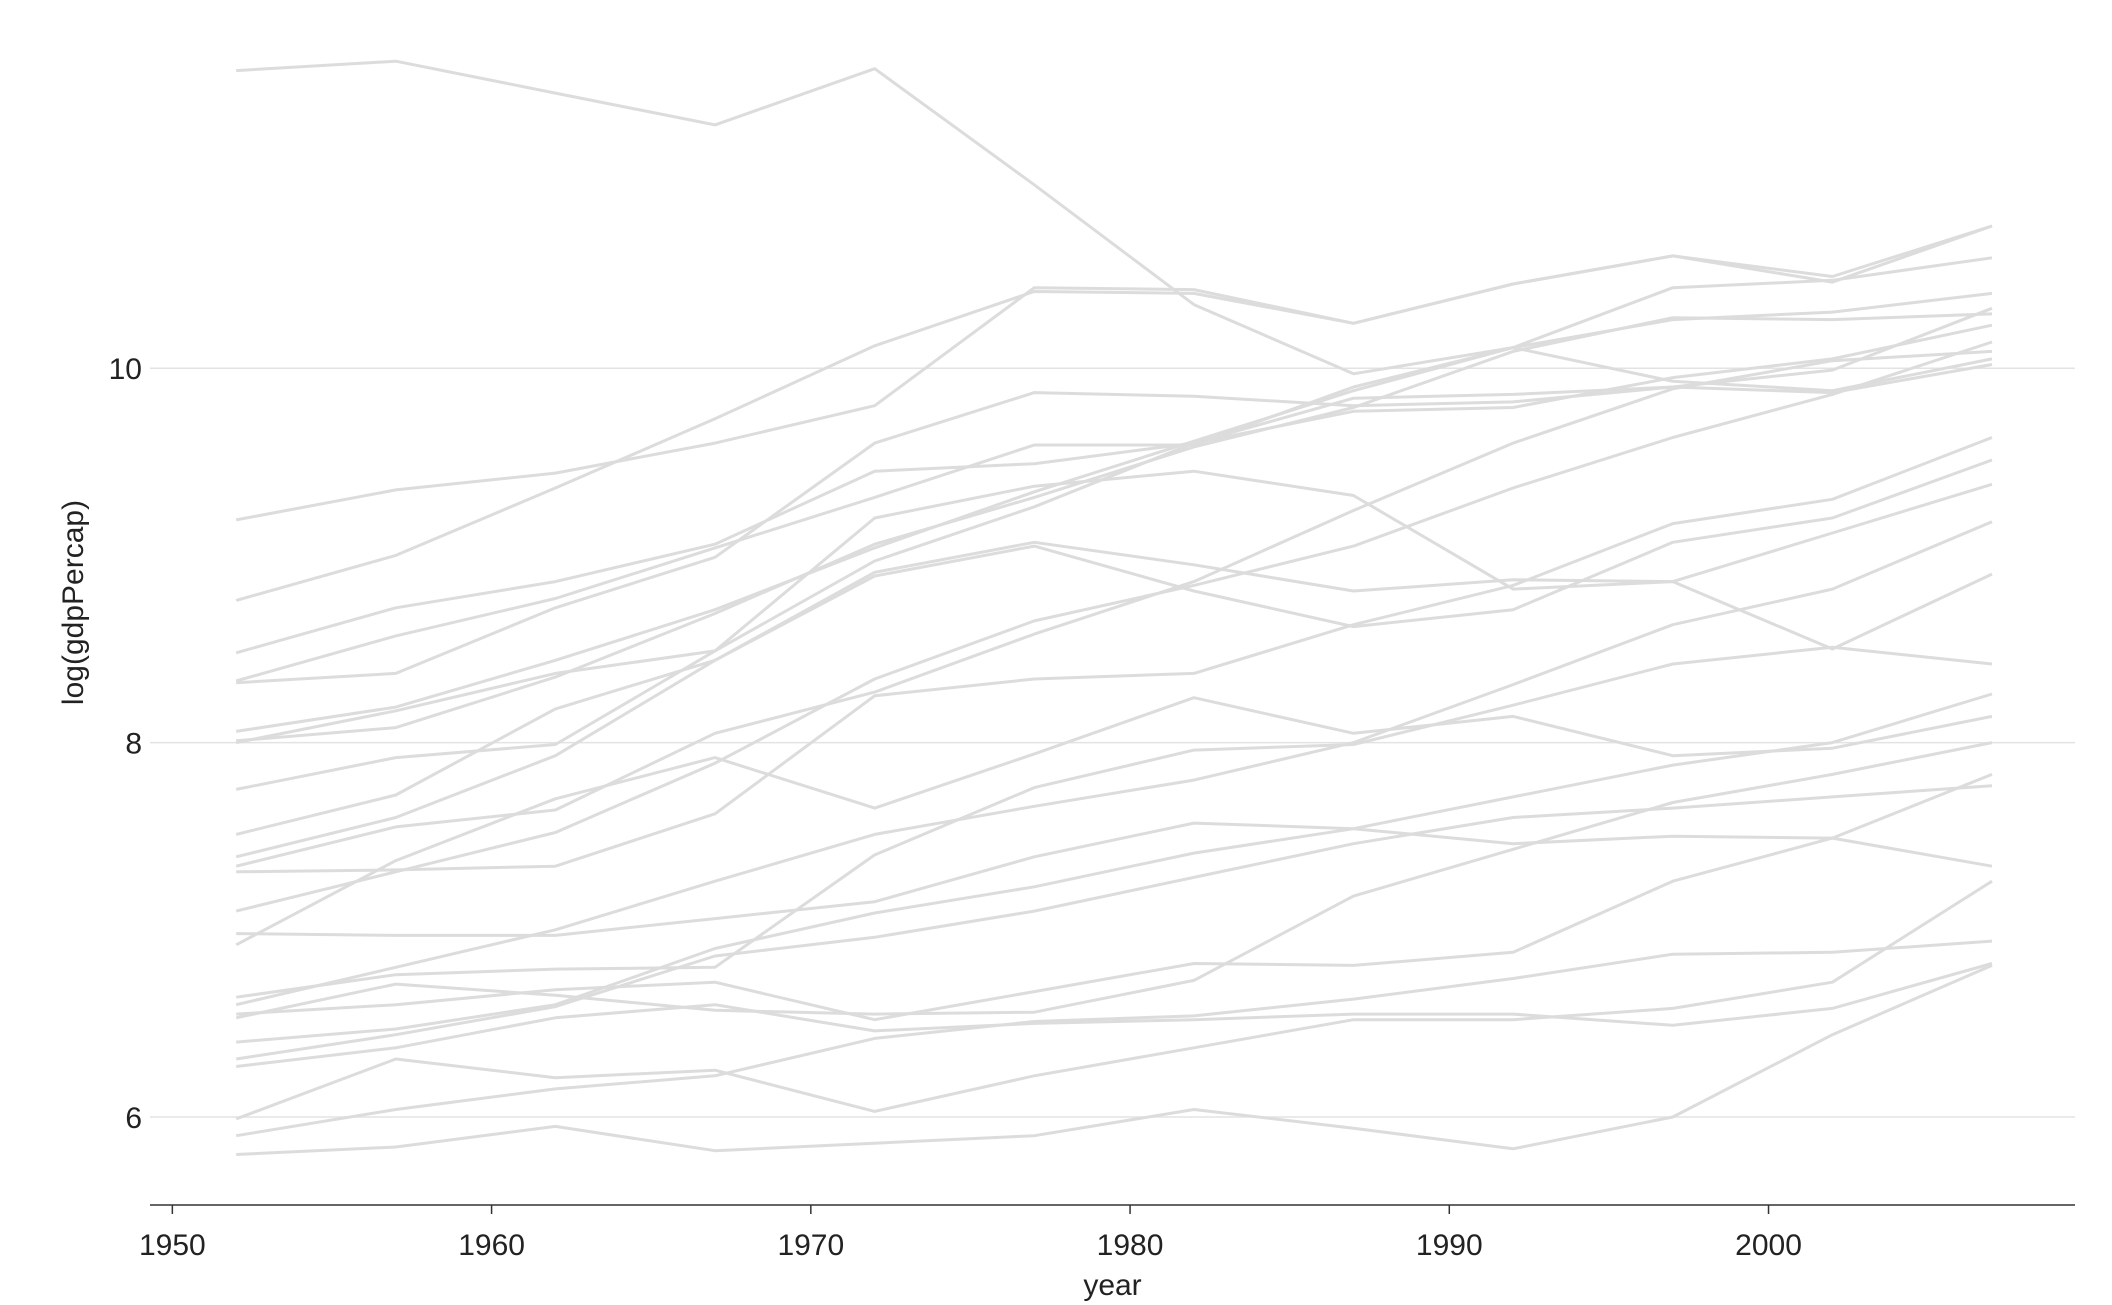 The height and width of the screenshot is (1305, 2112). Describe the element at coordinates (970, 1233) in the screenshot. I see `x-axis-ticks: 1950 1960 1970 1980 1990 2000` at that location.